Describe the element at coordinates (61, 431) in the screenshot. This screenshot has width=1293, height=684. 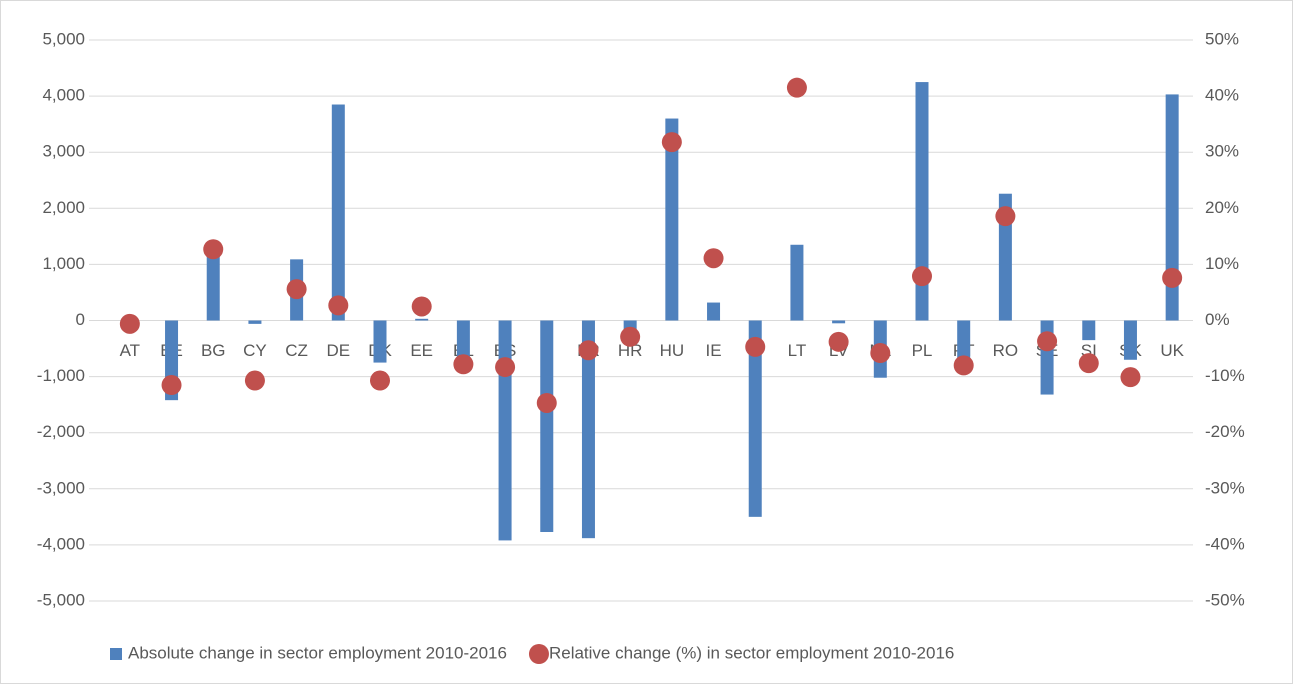
I see `y-tick-label: -2,000` at that location.